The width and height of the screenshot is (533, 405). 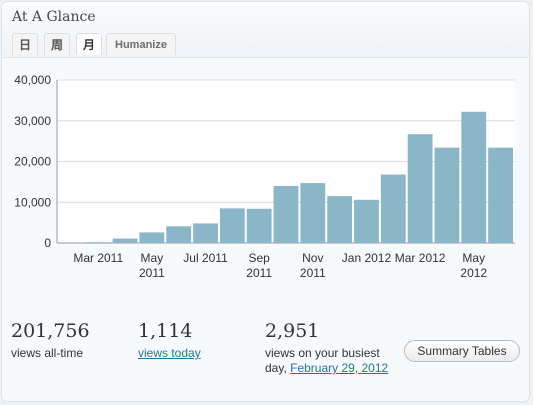 I want to click on tab-day: 日, so click(x=25, y=44).